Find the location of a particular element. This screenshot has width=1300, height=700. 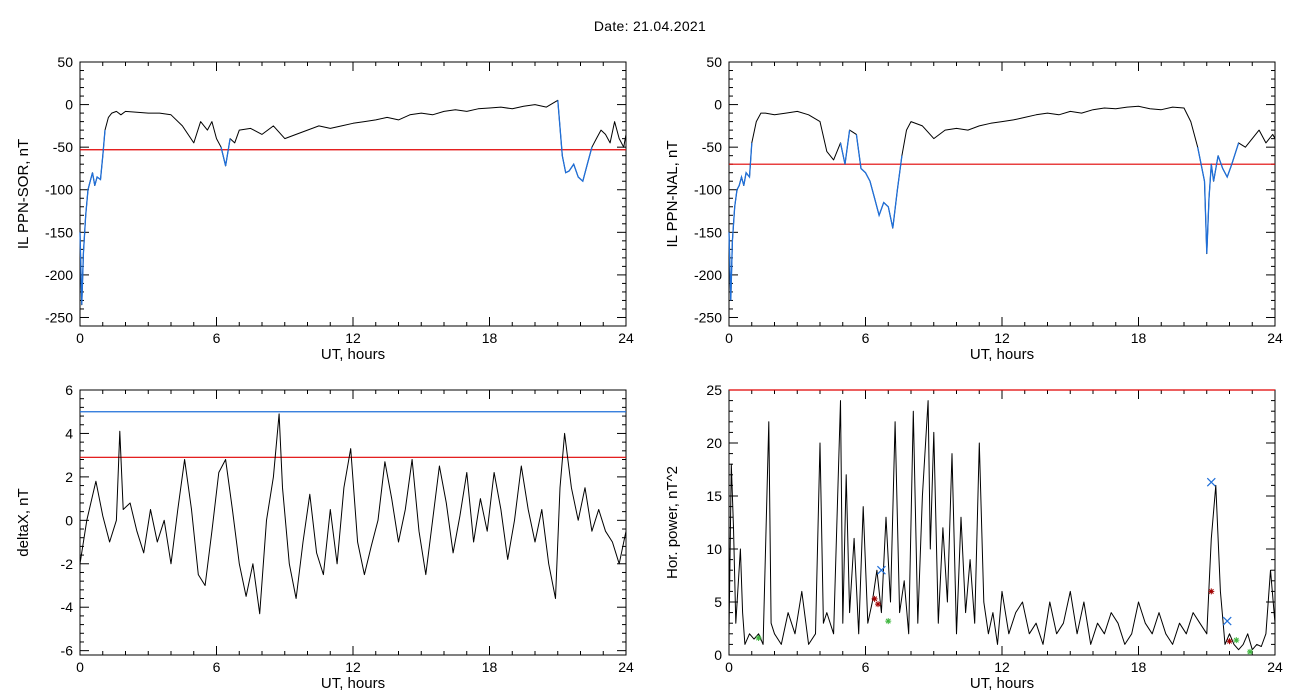

y-axis-label: IL PPN-NAL, nT is located at coordinates (672, 194).